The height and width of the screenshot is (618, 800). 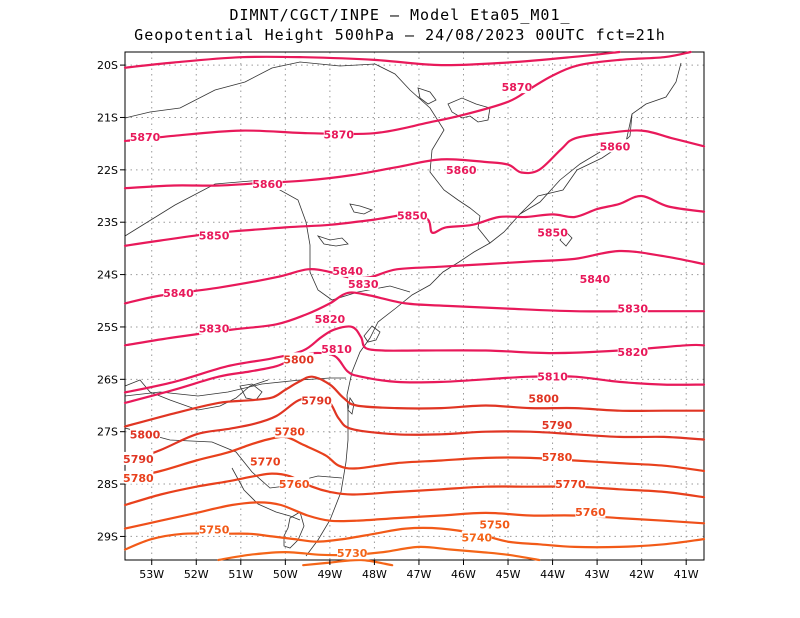 I want to click on map-title-line-1: DIMNT/CGCT/INPE – Model Eta05_M01_, so click(x=400, y=15).